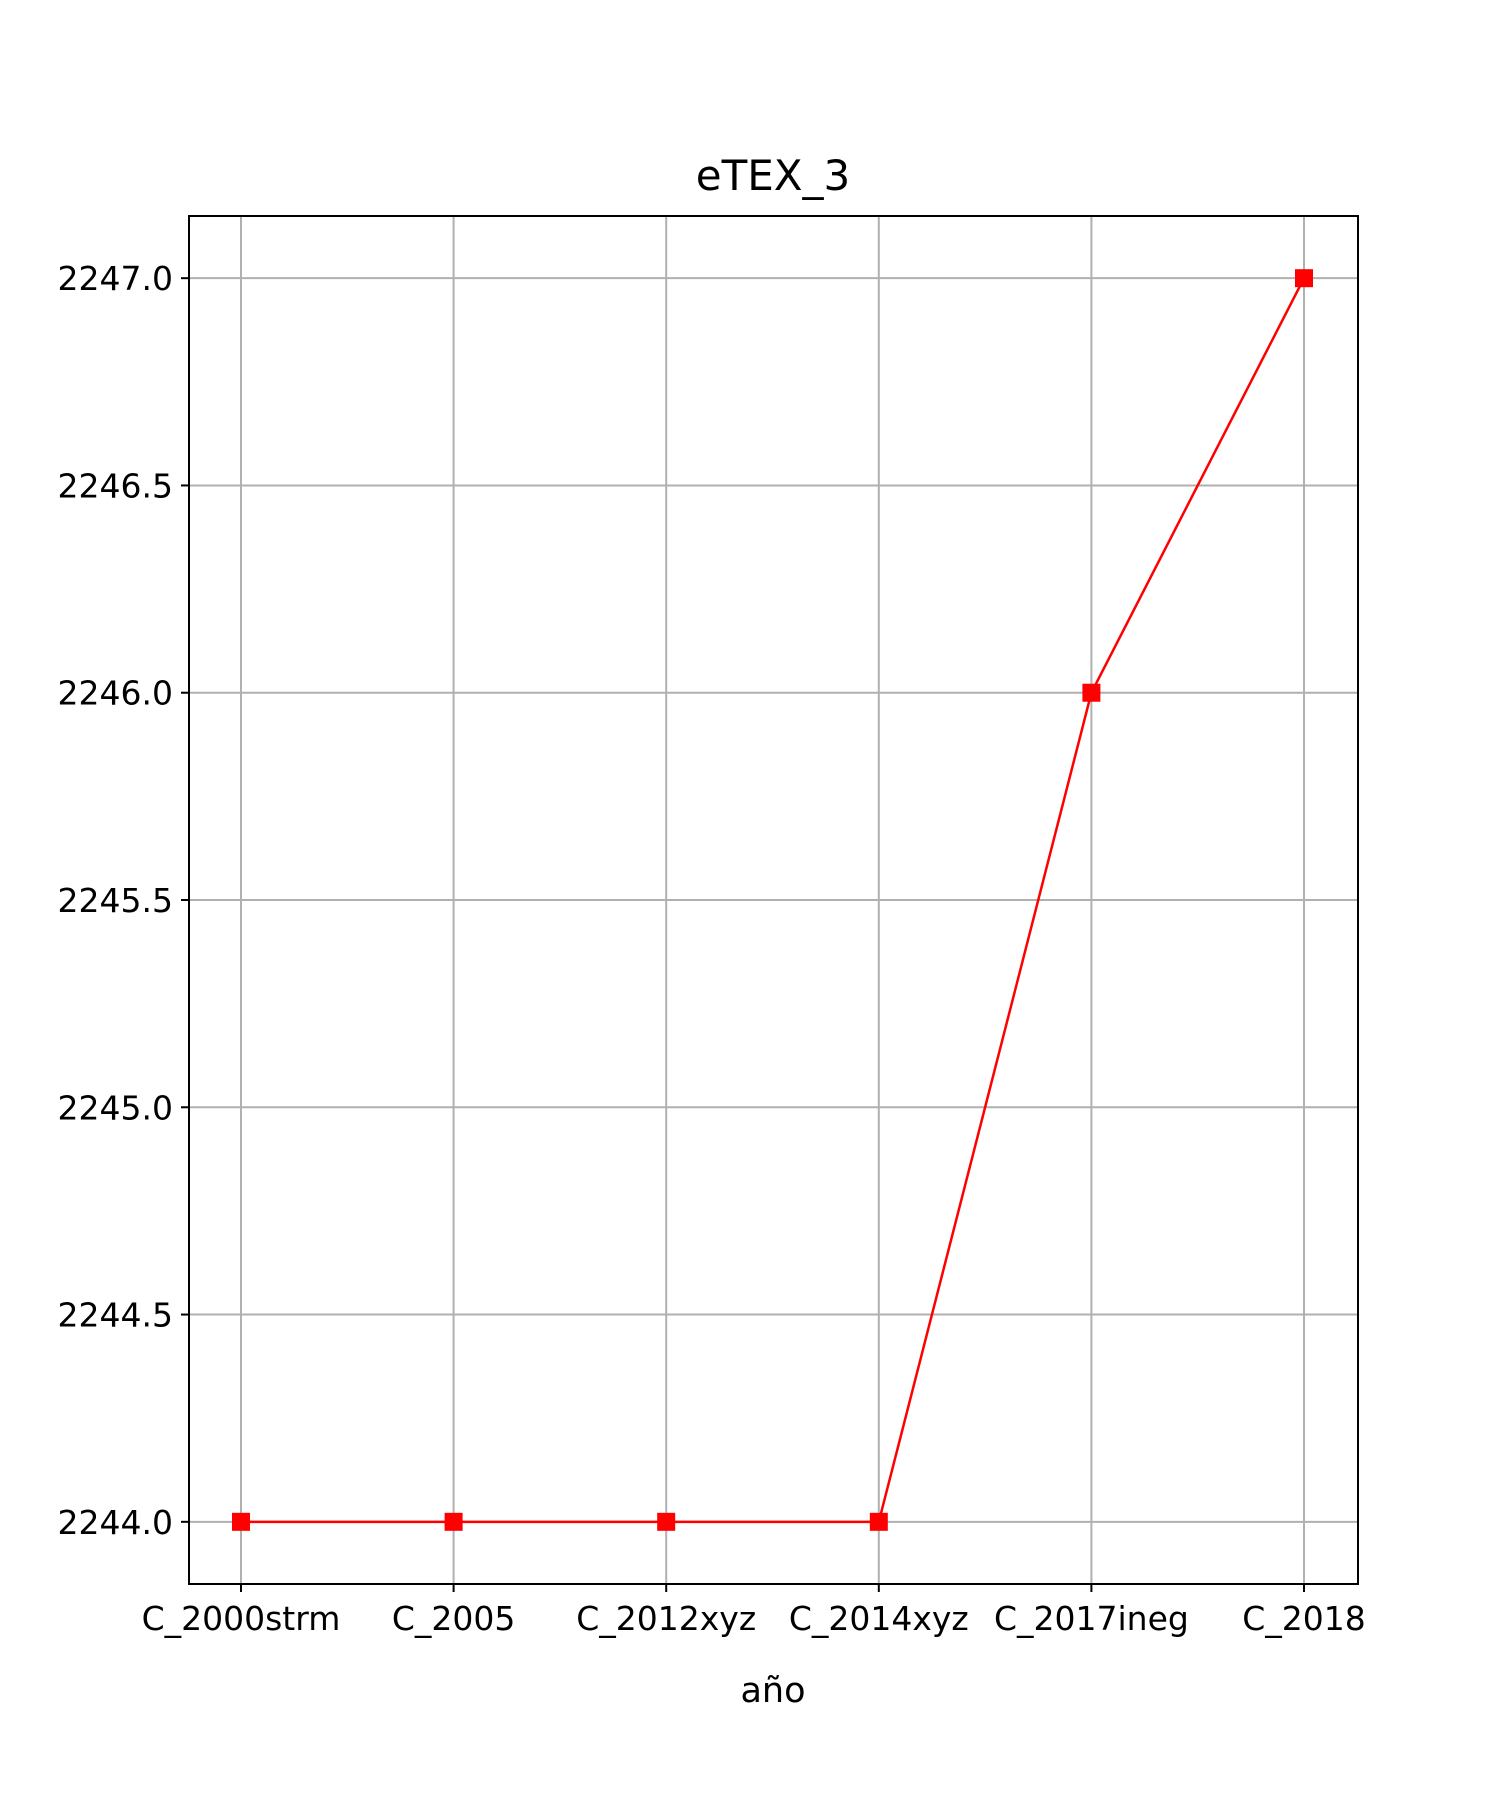 Image resolution: width=1500 pixels, height=1804 pixels. I want to click on x-tick-label: C_2000strm, so click(241, 1618).